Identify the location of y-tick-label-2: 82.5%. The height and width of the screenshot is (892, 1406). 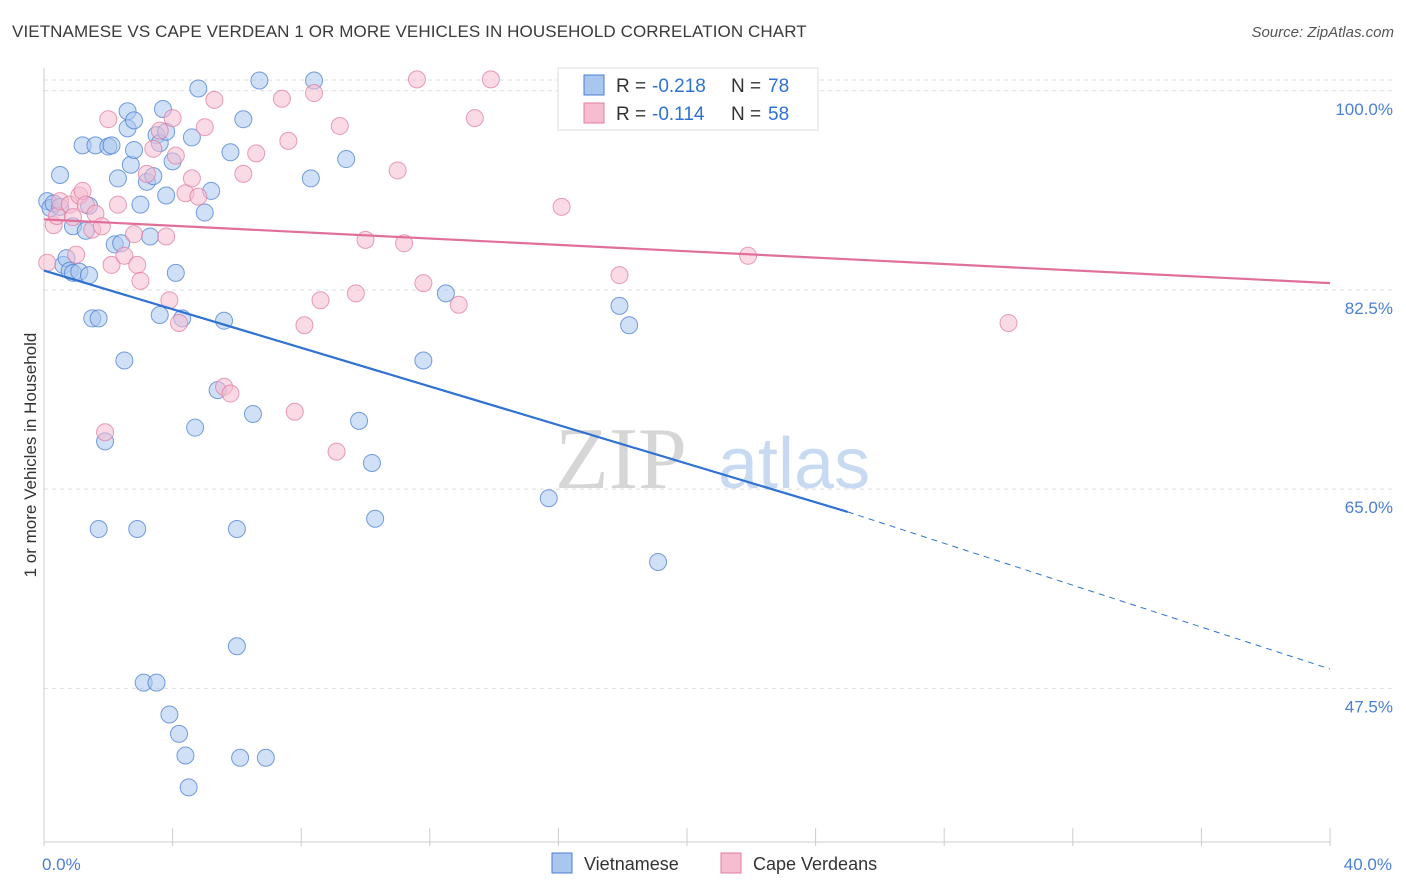
(1369, 308).